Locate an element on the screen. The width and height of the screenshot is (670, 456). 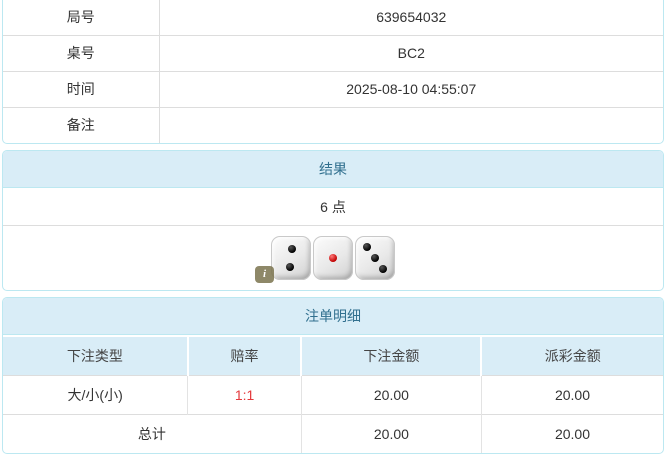
table-id-label: 桌号 is located at coordinates (81, 53).